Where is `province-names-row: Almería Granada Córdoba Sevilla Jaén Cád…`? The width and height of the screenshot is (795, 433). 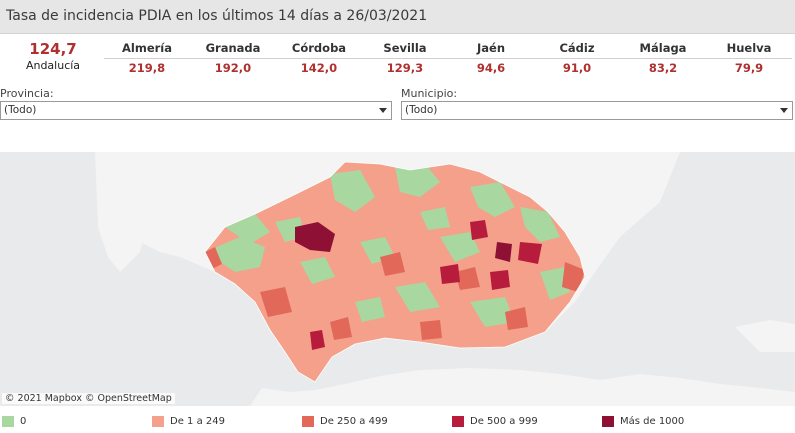
province-names-row: Almería Granada Córdoba Sevilla Jaén Cád… is located at coordinates (448, 49).